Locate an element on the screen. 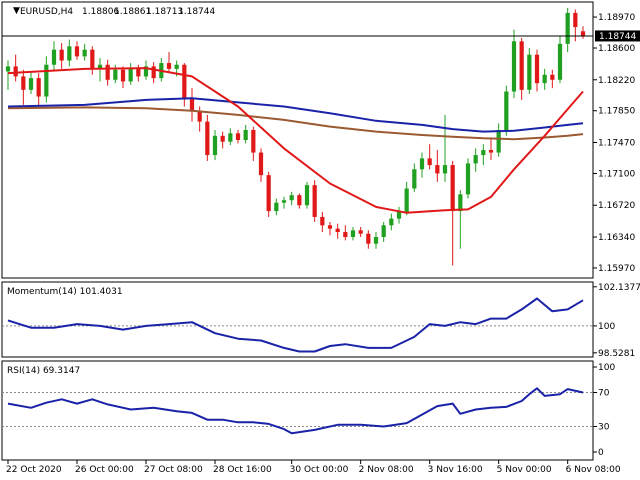 Image resolution: width=640 pixels, height=480 pixels. momentum-axis-tick-label: 98.5281 is located at coordinates (616, 354).